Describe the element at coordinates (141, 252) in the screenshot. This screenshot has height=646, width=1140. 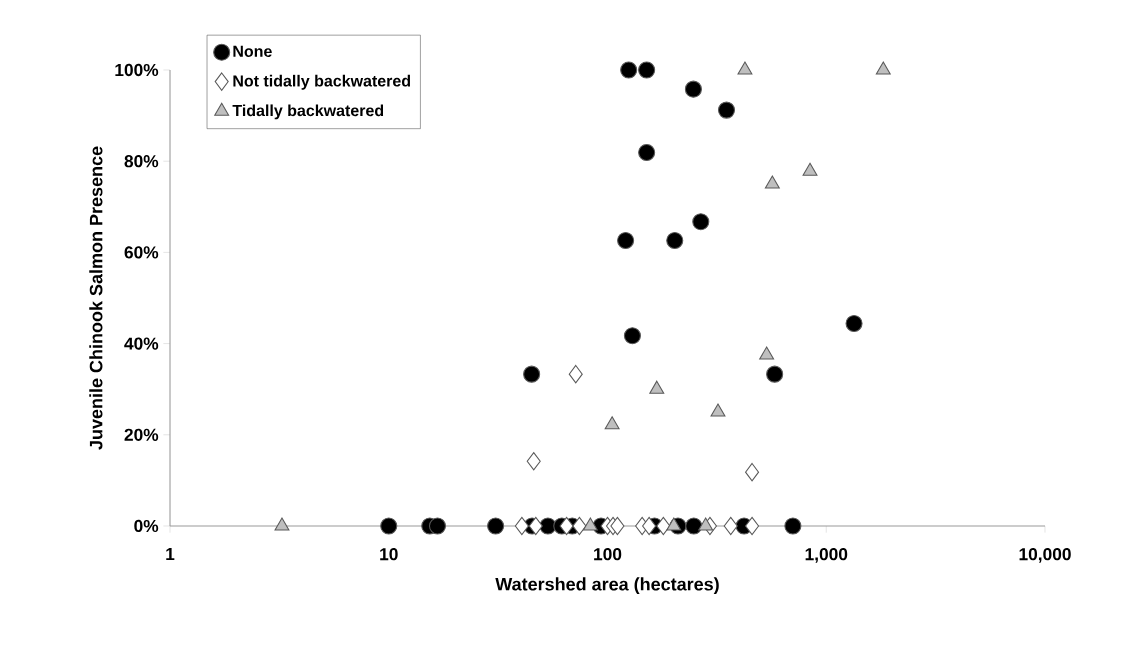
I see `y-tick-label: 60%` at that location.